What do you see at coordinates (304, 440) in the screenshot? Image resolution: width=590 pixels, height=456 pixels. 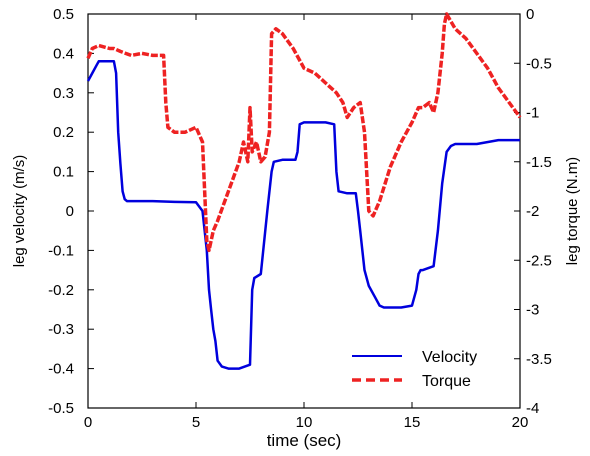 I see `x-axis-title: time (sec)` at bounding box center [304, 440].